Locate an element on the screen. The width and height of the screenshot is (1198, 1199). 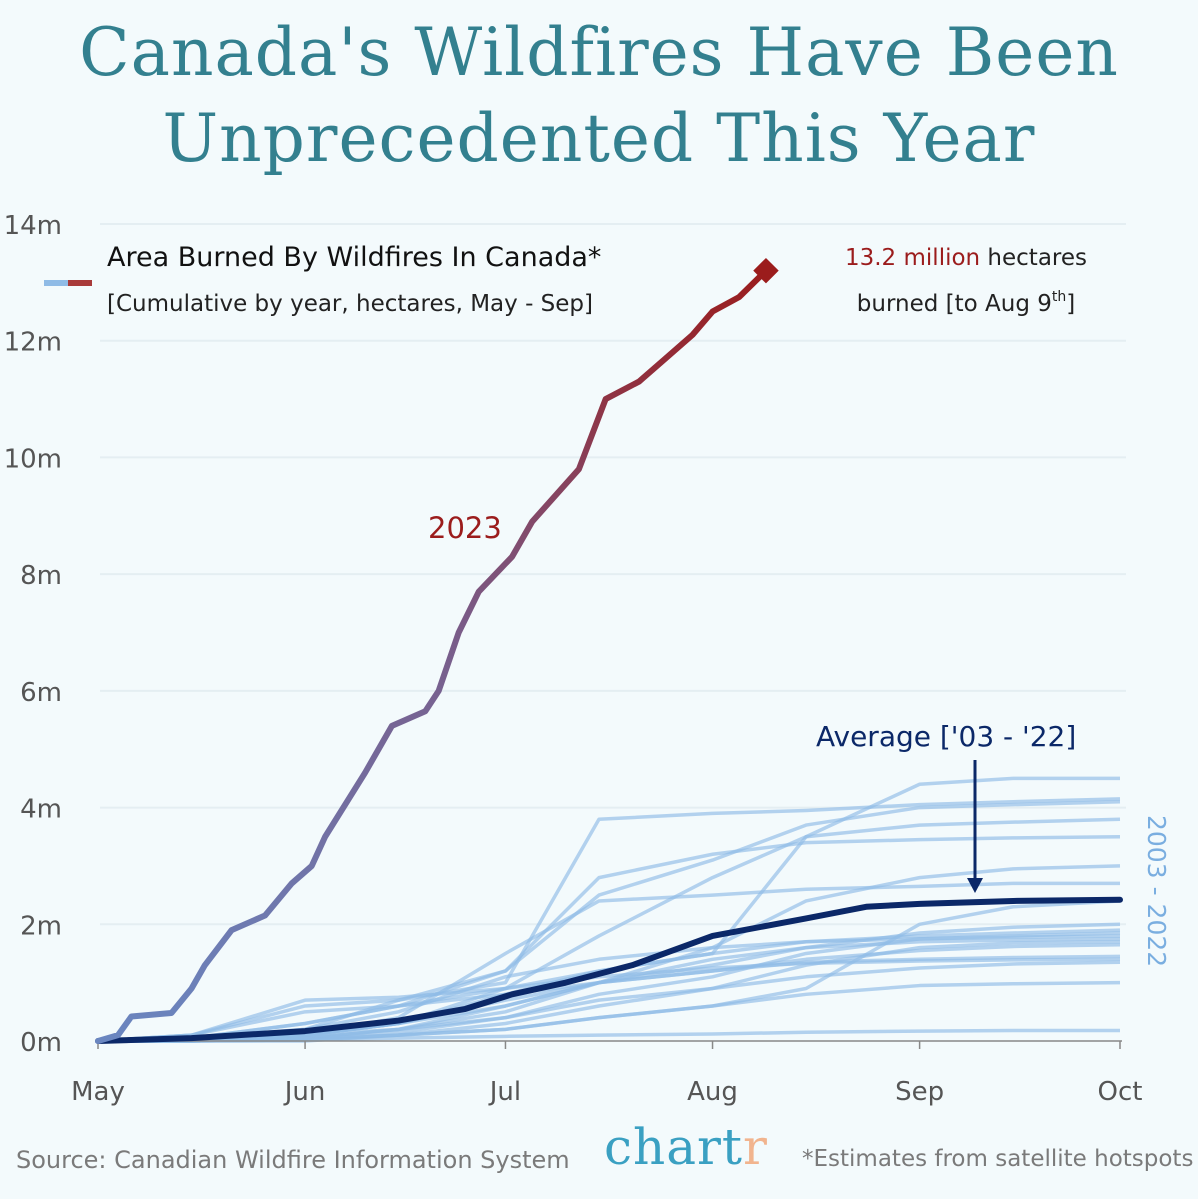
title-line-2: Unprecedented This Year is located at coordinates (599, 138).